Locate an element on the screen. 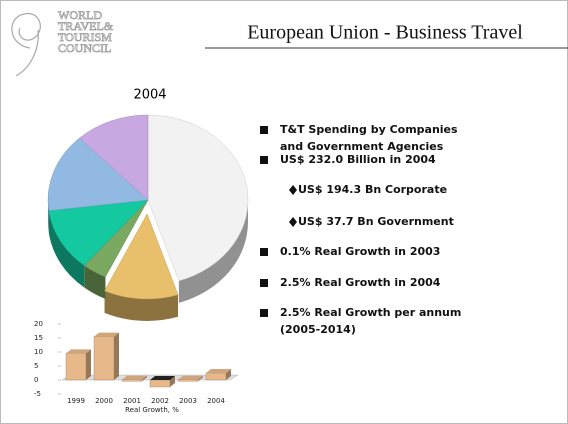 The width and height of the screenshot is (568, 424). logo-line: TRAVEL& is located at coordinates (86, 26).